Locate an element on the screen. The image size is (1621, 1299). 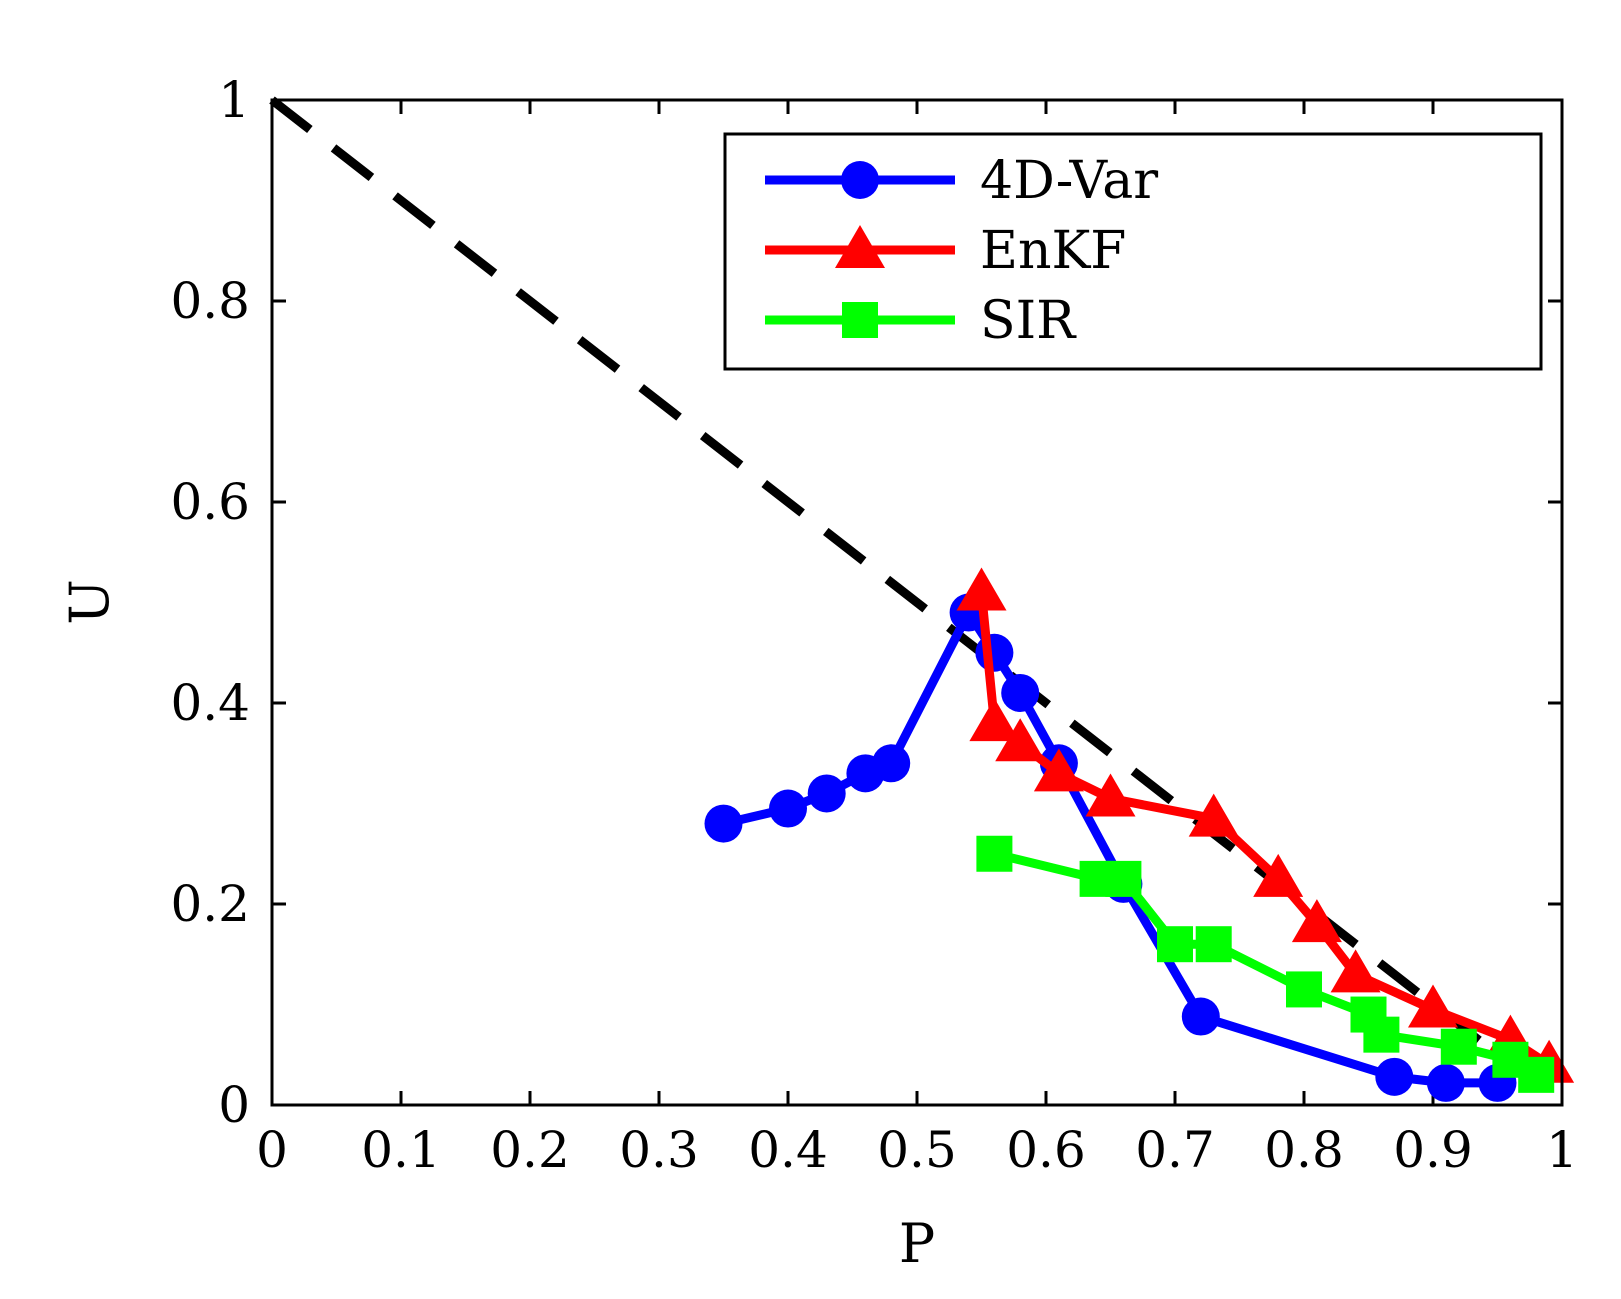
legend-label-4d-var: 4D-Var is located at coordinates (1069, 181).